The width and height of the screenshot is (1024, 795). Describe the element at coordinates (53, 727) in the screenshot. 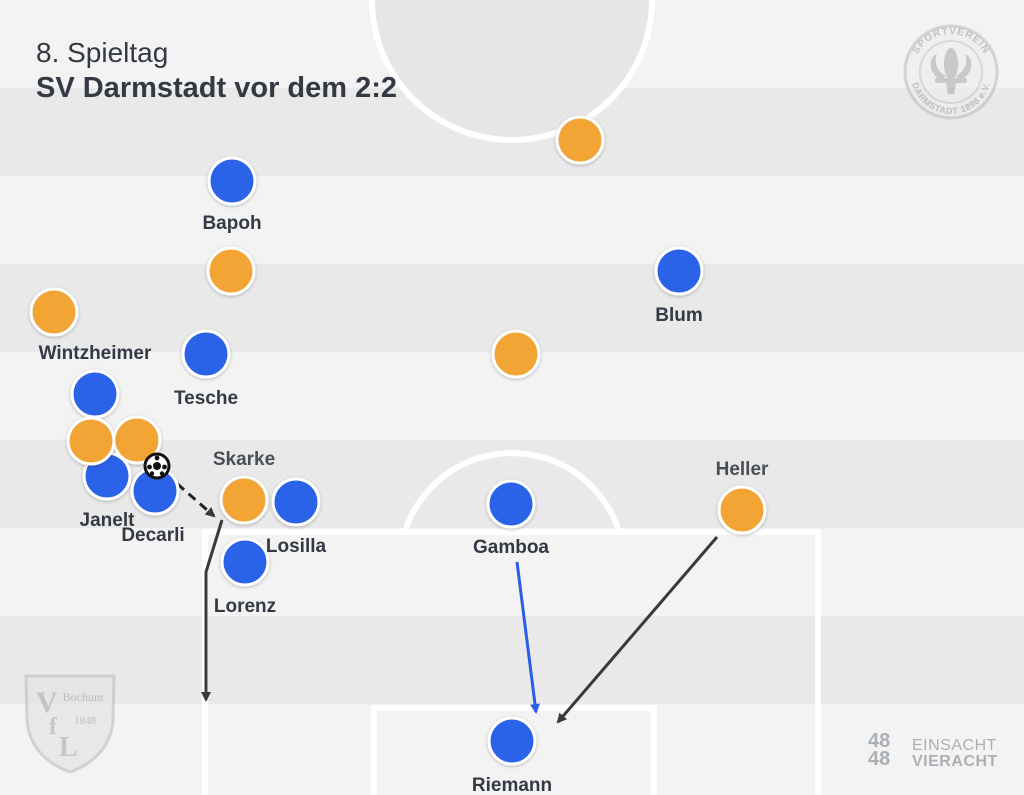

I see `svg-text: f` at that location.